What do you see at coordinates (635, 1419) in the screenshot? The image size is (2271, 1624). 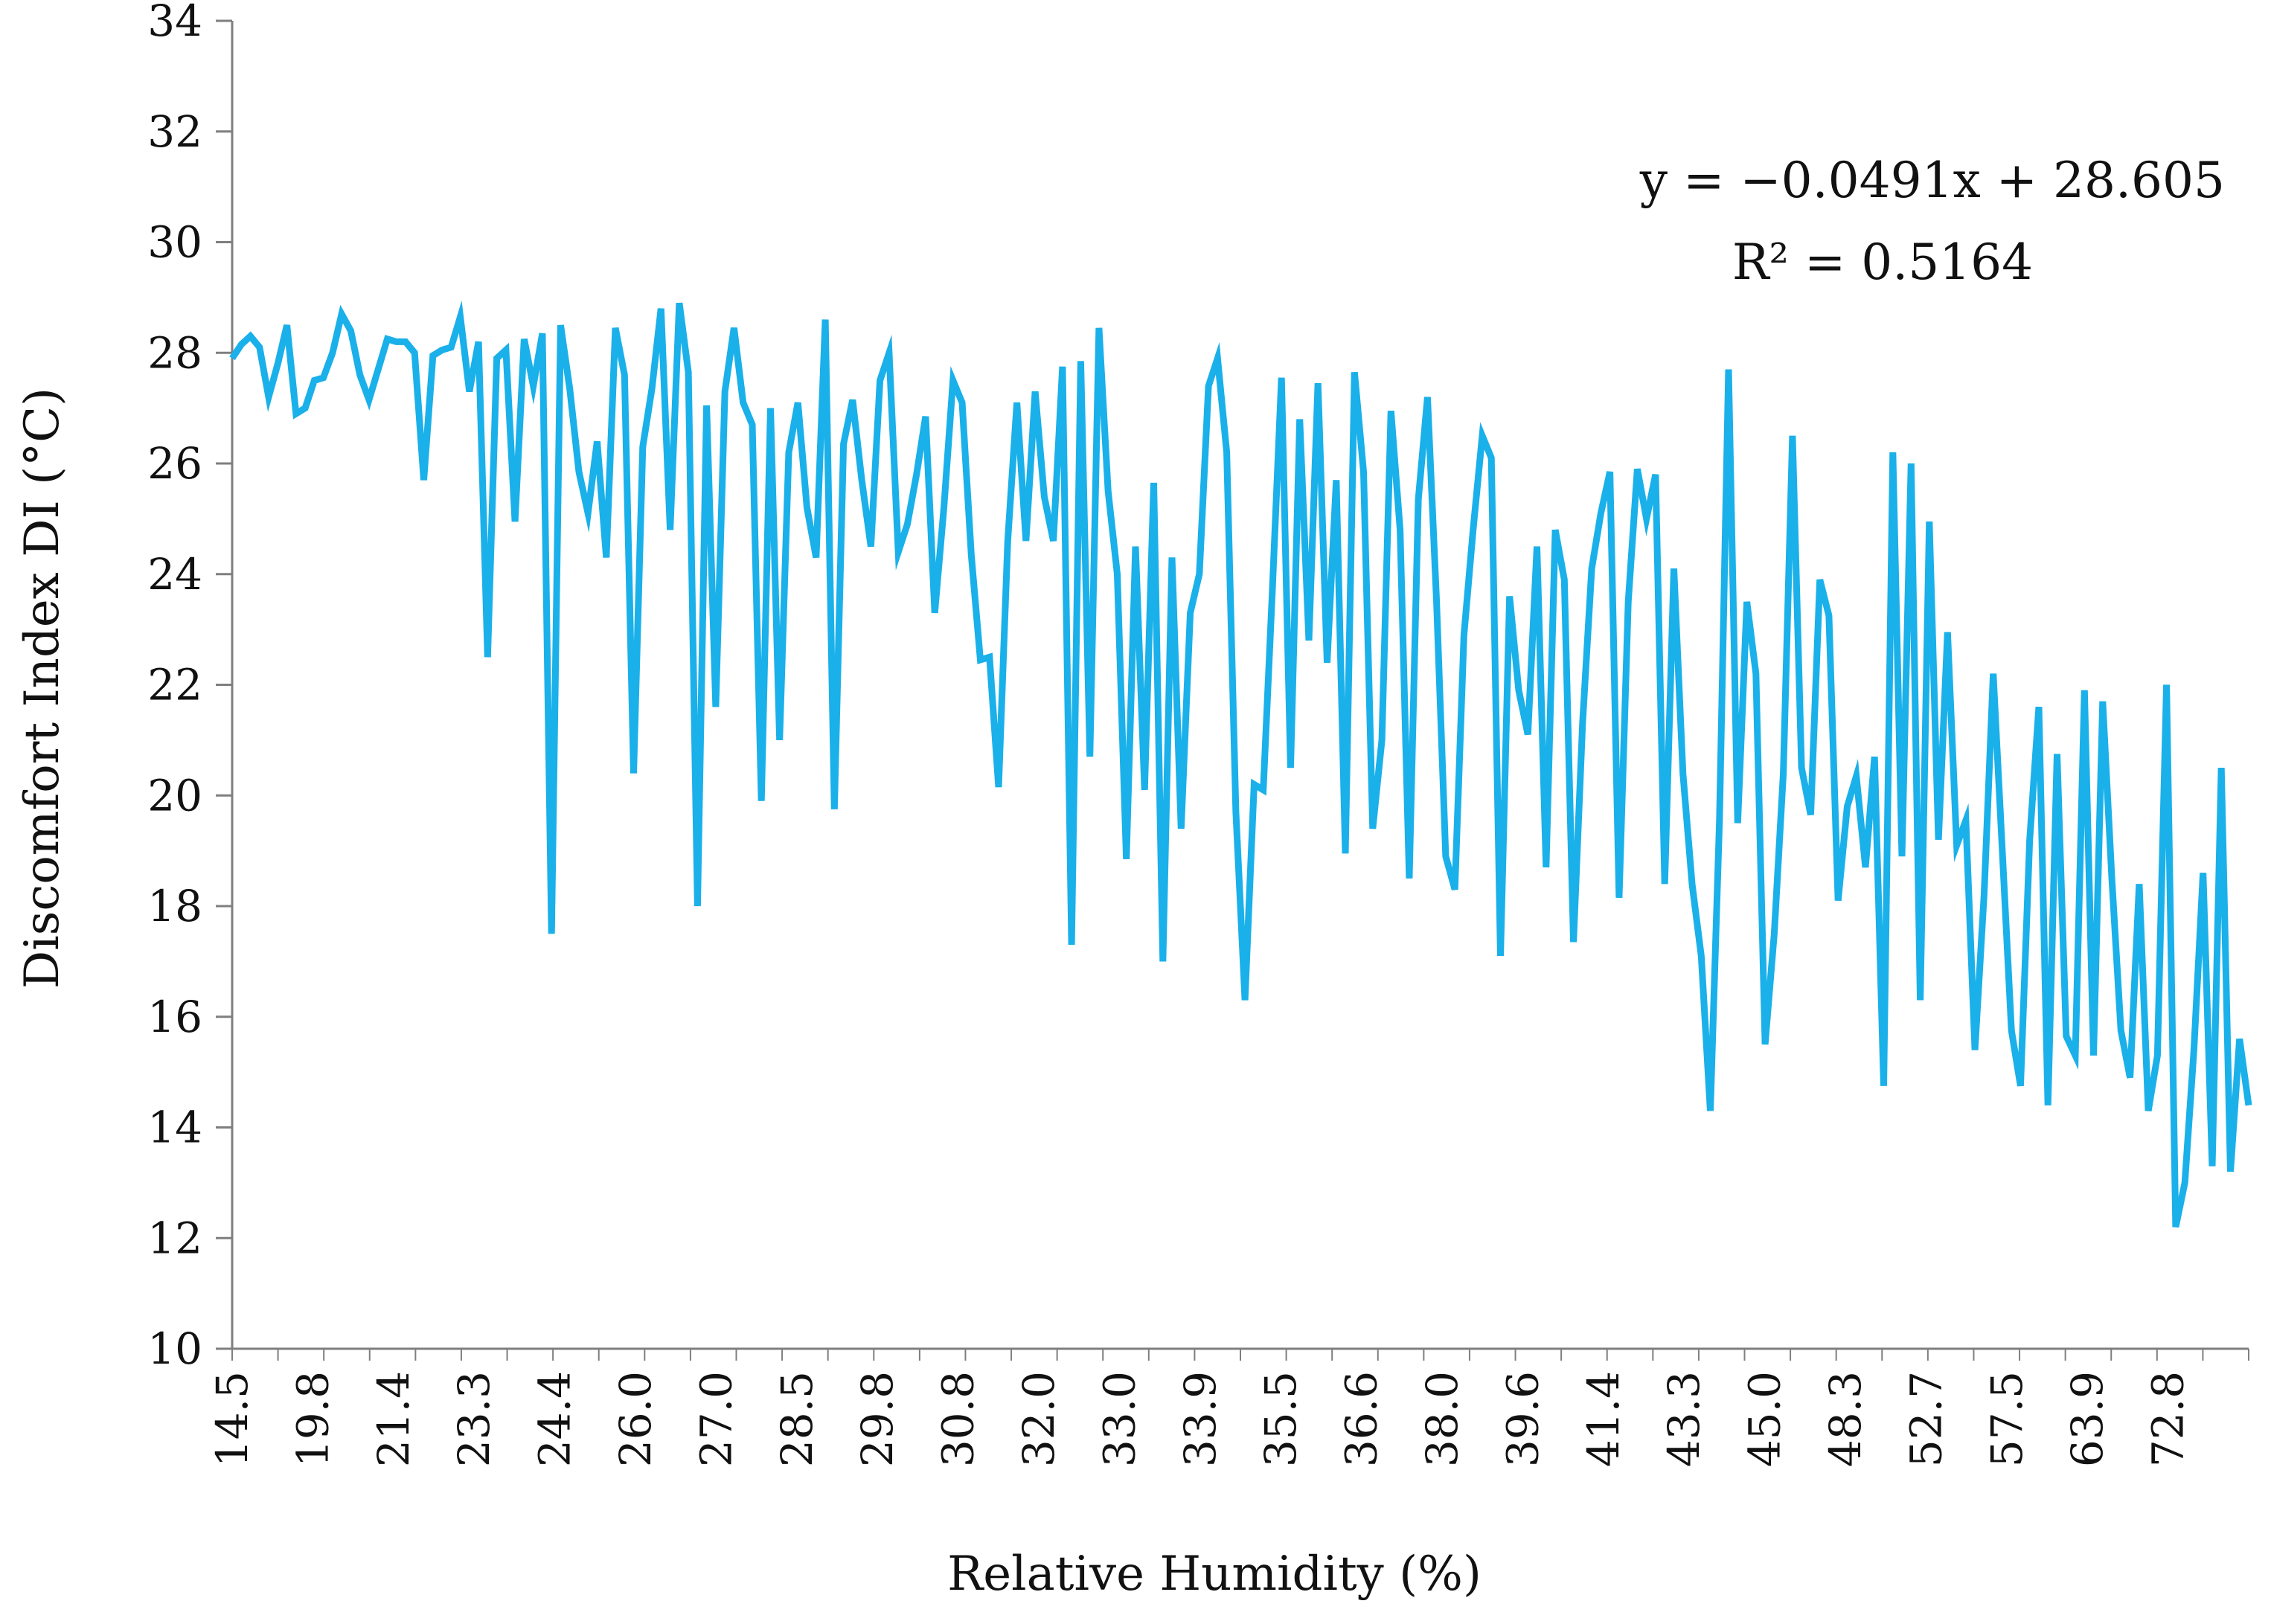 I see `x-tick-label: 26.0` at bounding box center [635, 1419].